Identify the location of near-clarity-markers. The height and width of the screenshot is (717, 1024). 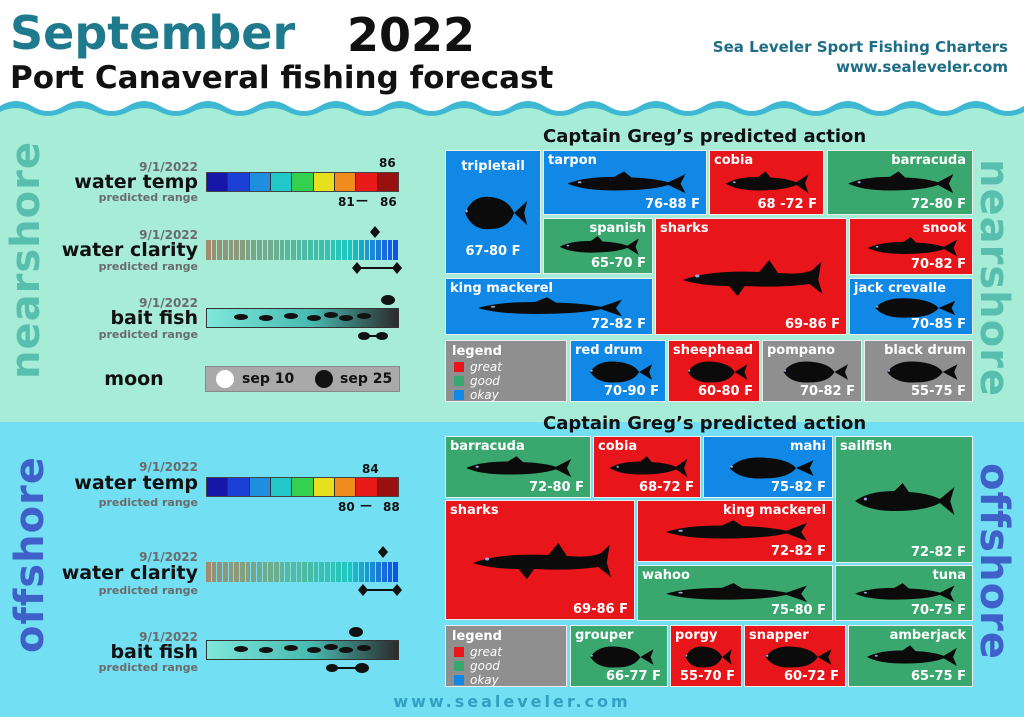
(377, 250).